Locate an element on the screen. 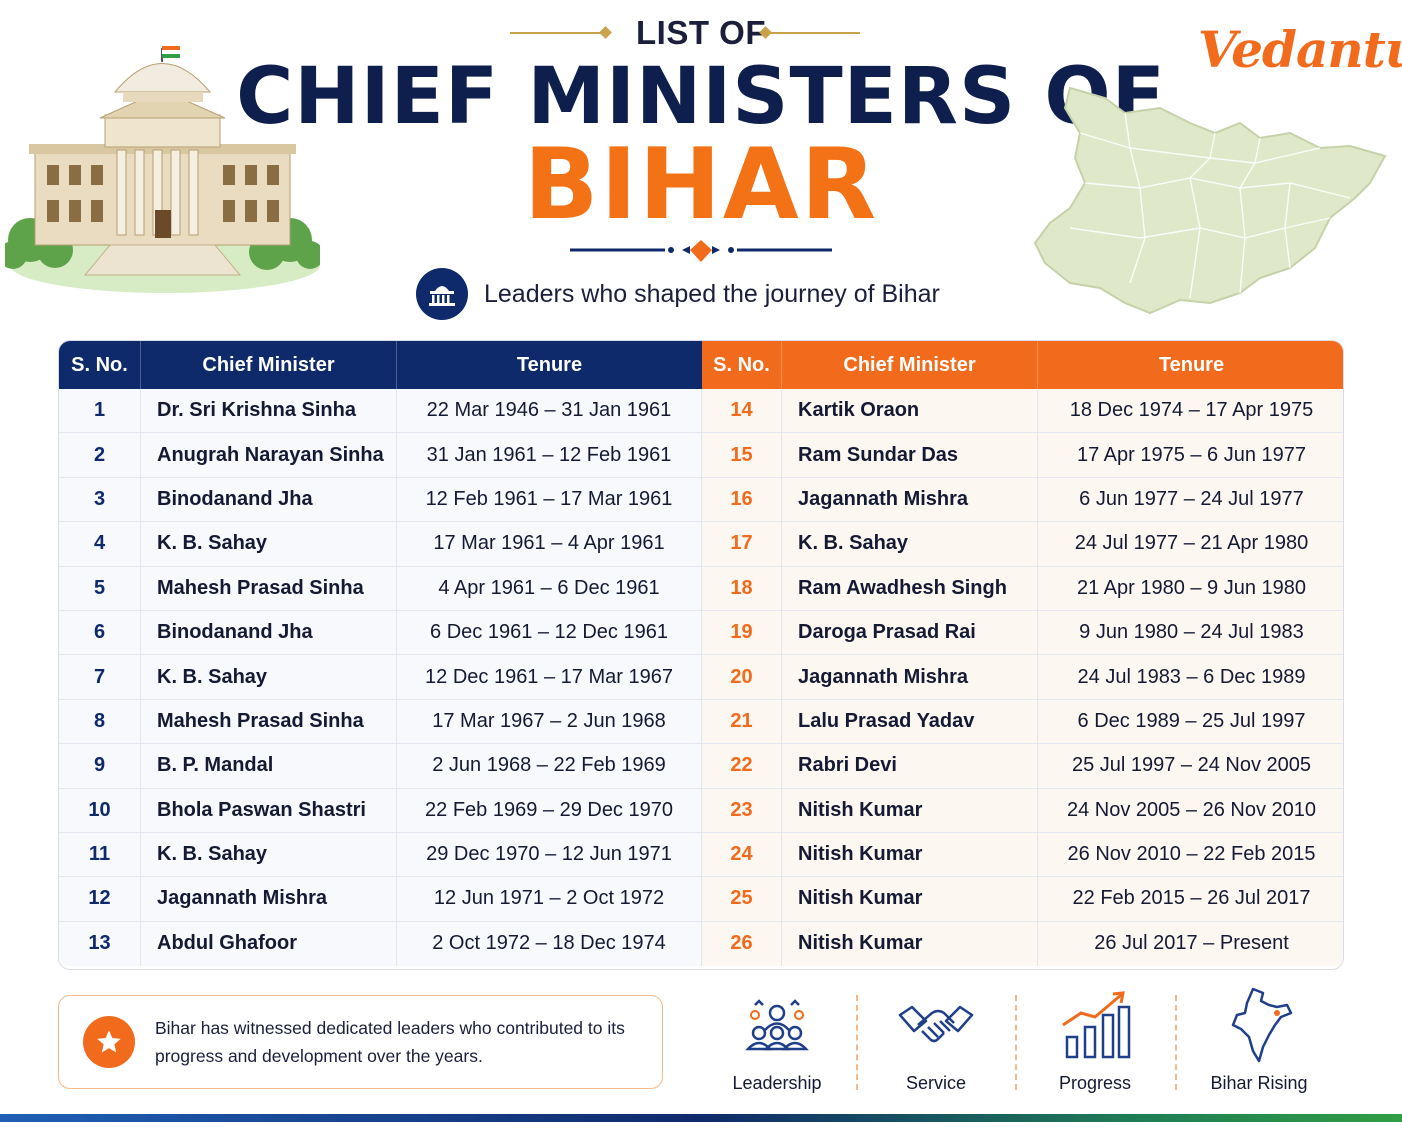  feature-label-progress: Progress is located at coordinates (1095, 1083).